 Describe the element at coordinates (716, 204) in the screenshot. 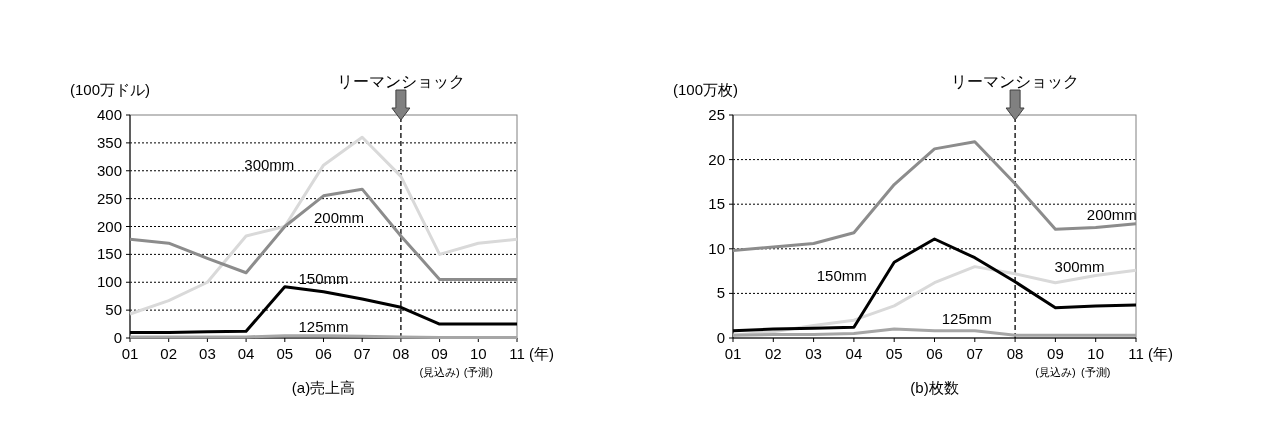

I see `y-tick-label: 15` at that location.